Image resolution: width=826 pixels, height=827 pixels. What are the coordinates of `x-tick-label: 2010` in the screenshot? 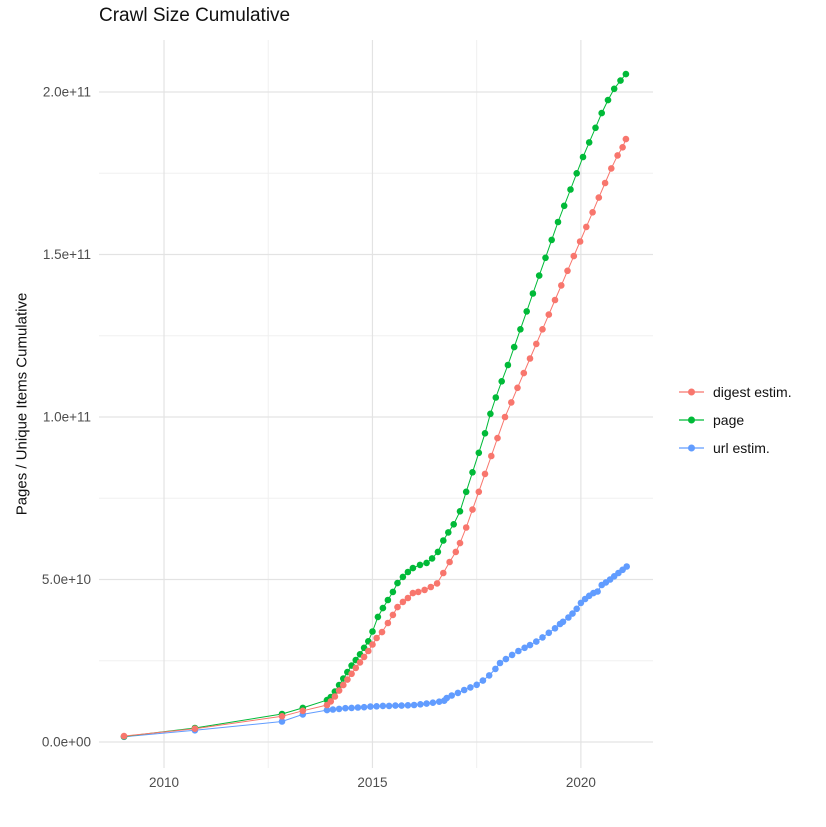 It's located at (164, 782).